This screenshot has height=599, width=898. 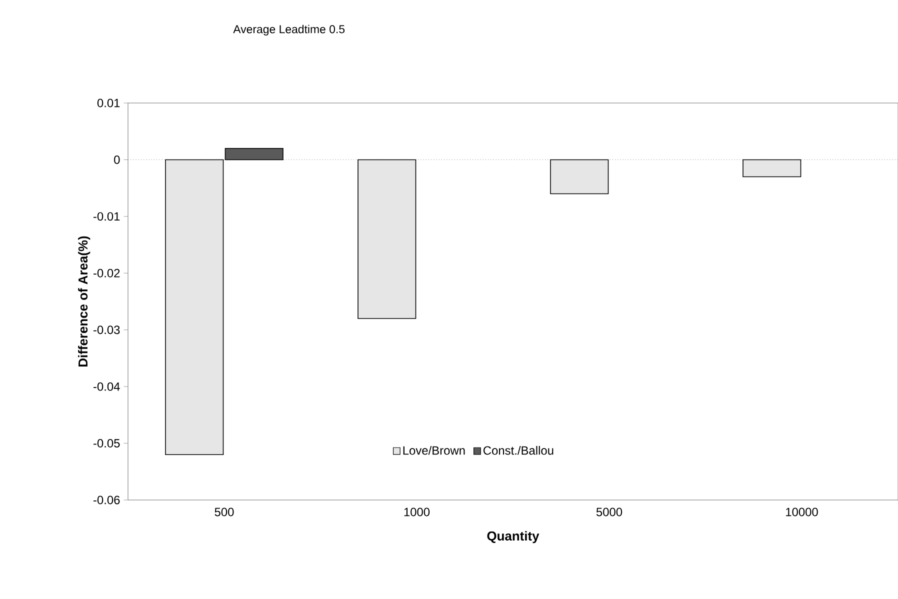 I want to click on legend-label: Const./Ballou, so click(x=519, y=450).